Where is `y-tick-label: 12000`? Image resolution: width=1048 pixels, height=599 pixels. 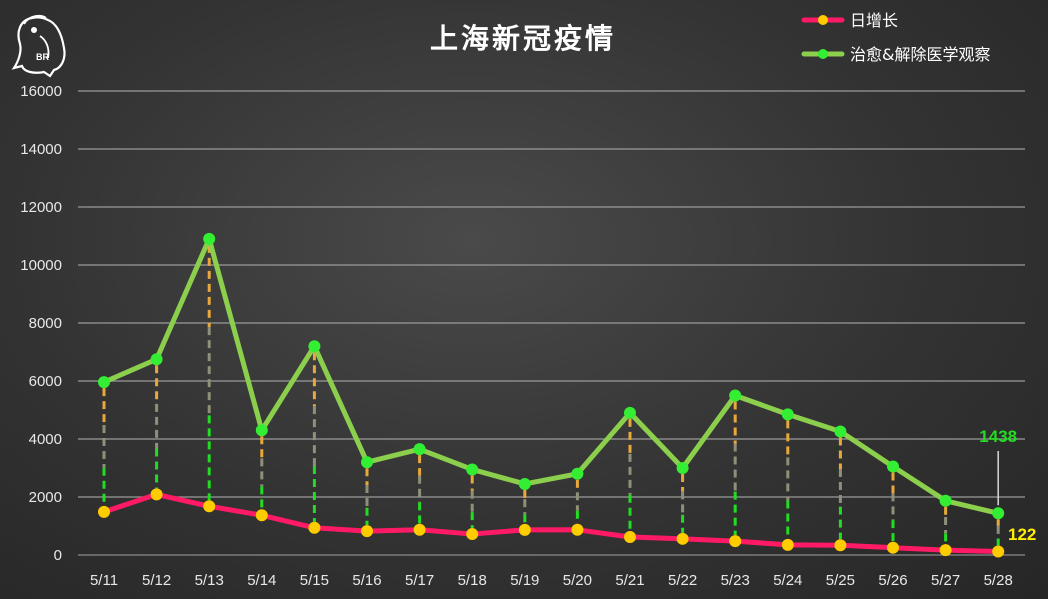
y-tick-label: 12000 is located at coordinates (41, 207).